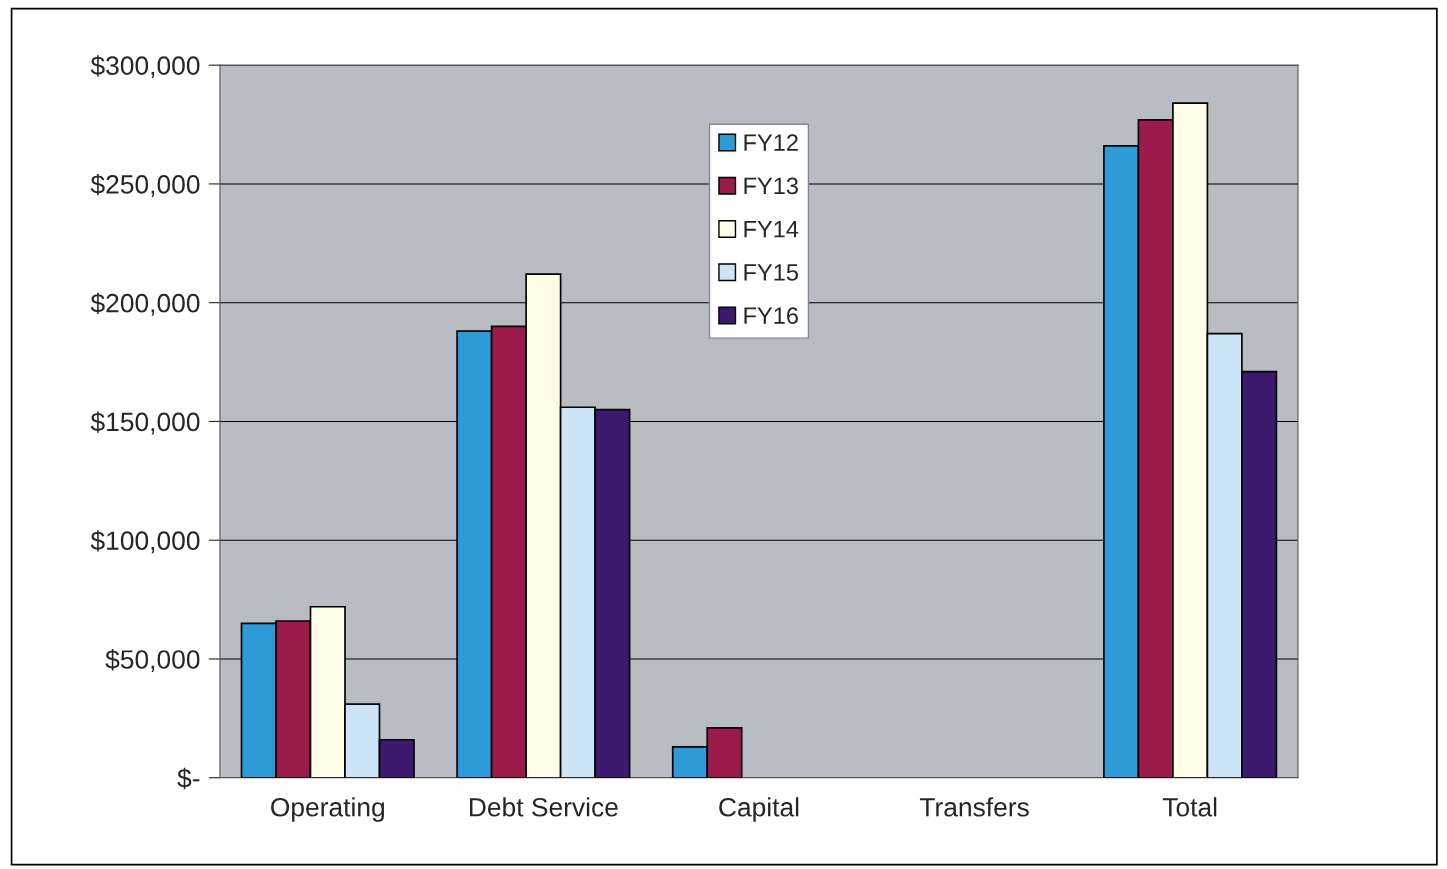  Describe the element at coordinates (771, 272) in the screenshot. I see `legend-label: FY15` at that location.